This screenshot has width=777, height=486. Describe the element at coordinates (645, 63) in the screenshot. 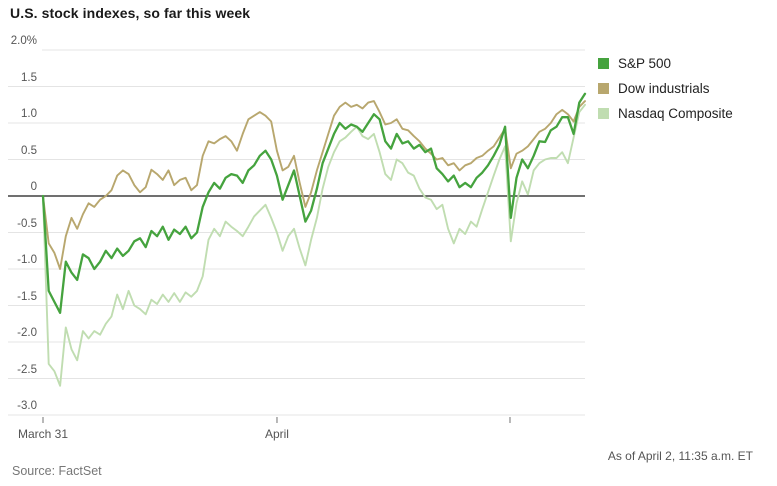

I see `legend-label-sp500: S&P 500` at that location.